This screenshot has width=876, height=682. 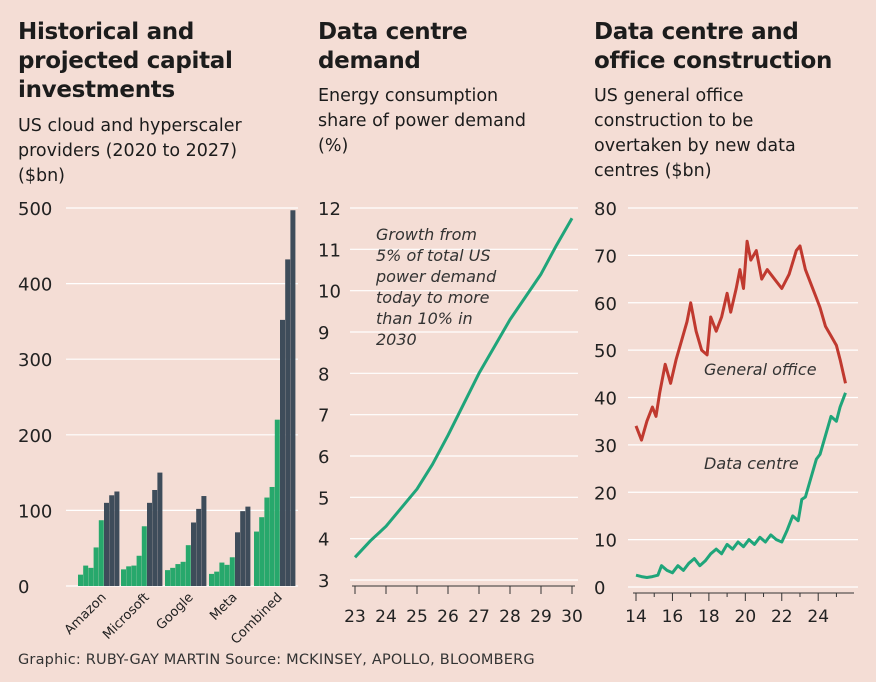 What do you see at coordinates (355, 617) in the screenshot?
I see `x-tick-label: 23` at bounding box center [355, 617].